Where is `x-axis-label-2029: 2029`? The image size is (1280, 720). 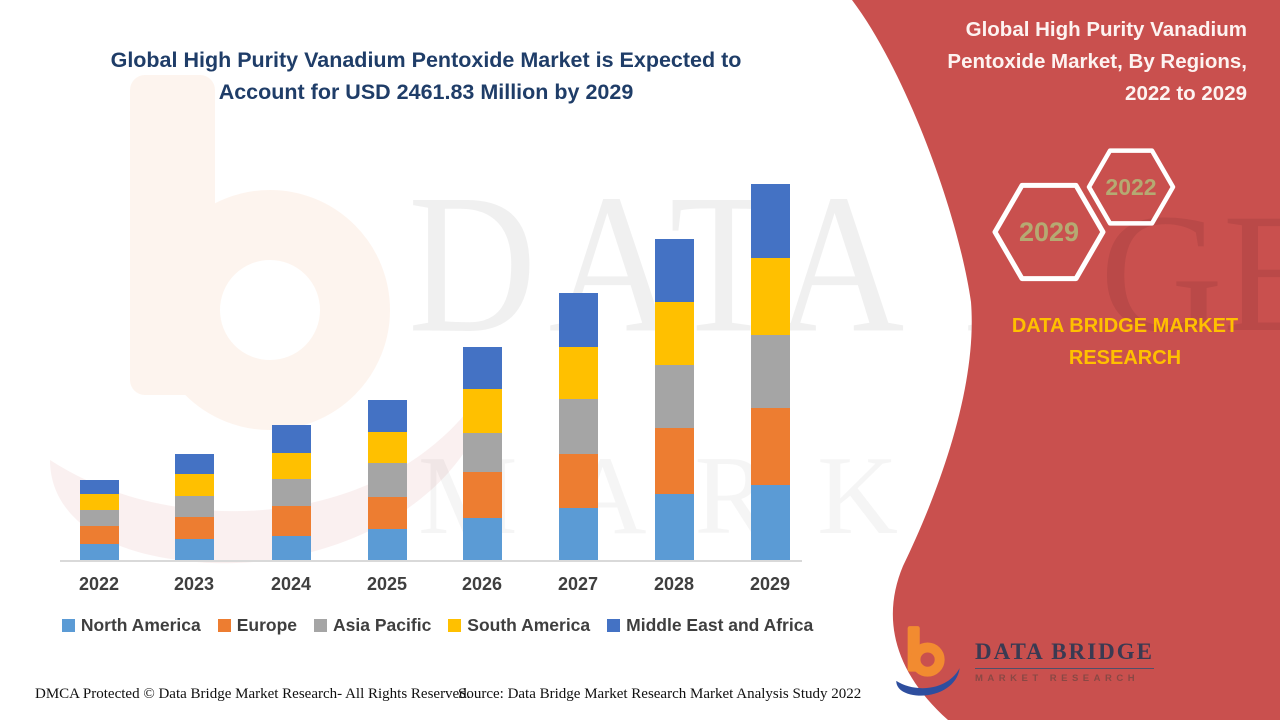
x-axis-label-2029: 2029 is located at coordinates (770, 584).